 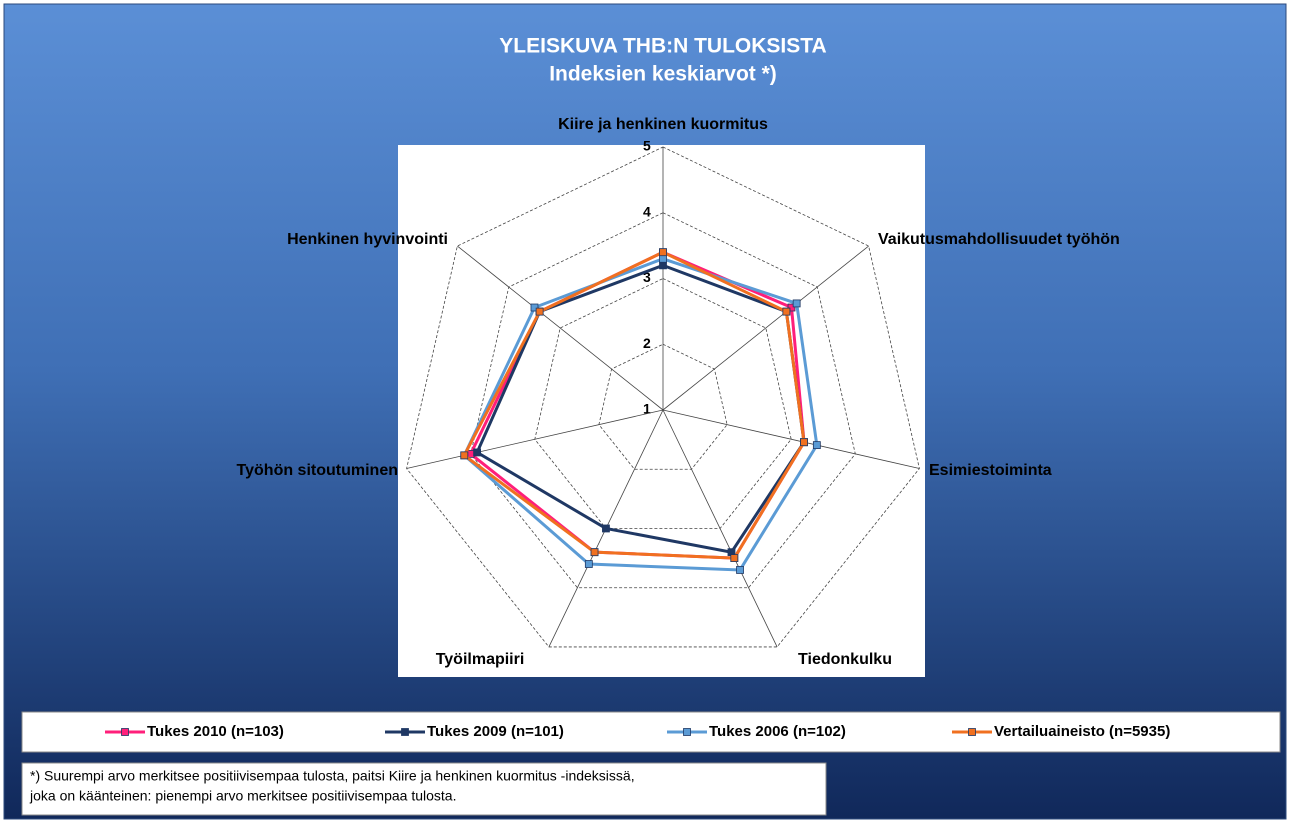 I want to click on r-tick-label: 5, so click(x=647, y=146).